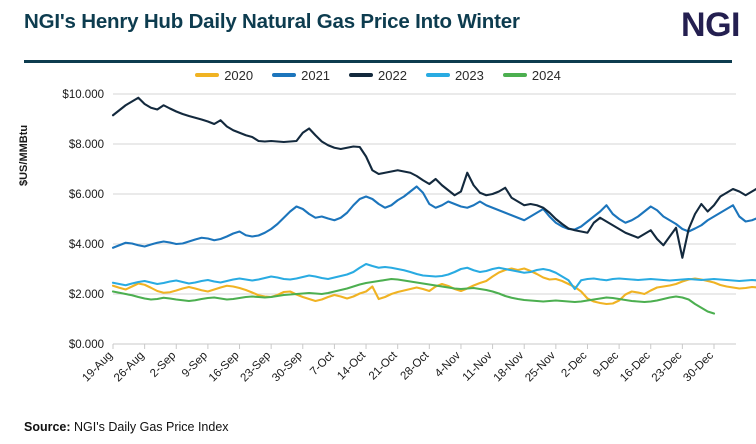 The height and width of the screenshot is (444, 756). Describe the element at coordinates (224, 367) in the screenshot. I see `x-tick-label: 16-Sep` at that location.